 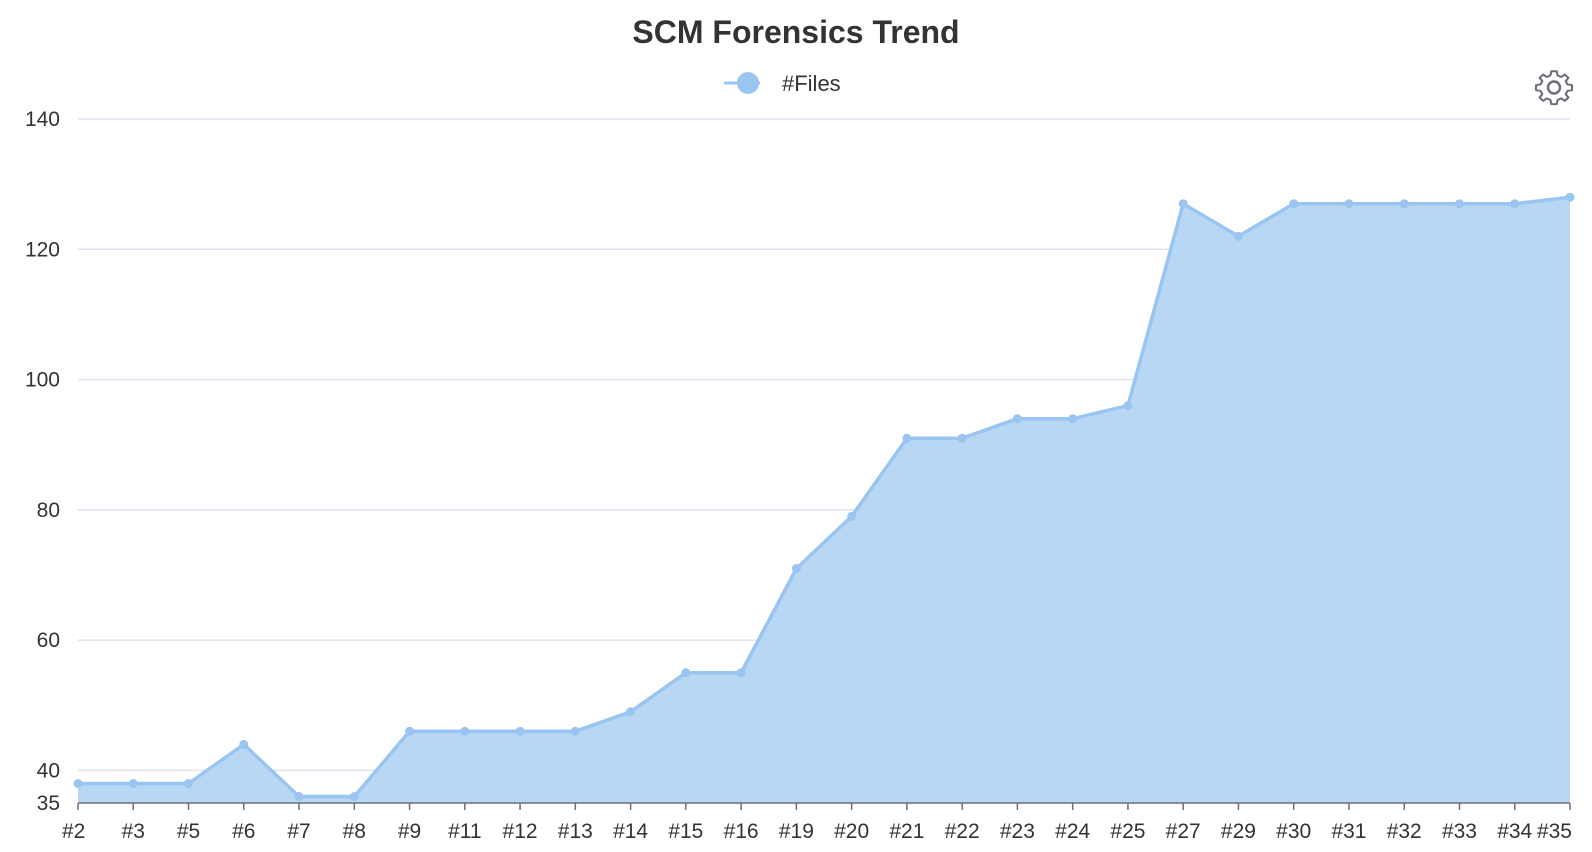 What do you see at coordinates (824, 806) in the screenshot?
I see `x-axis` at bounding box center [824, 806].